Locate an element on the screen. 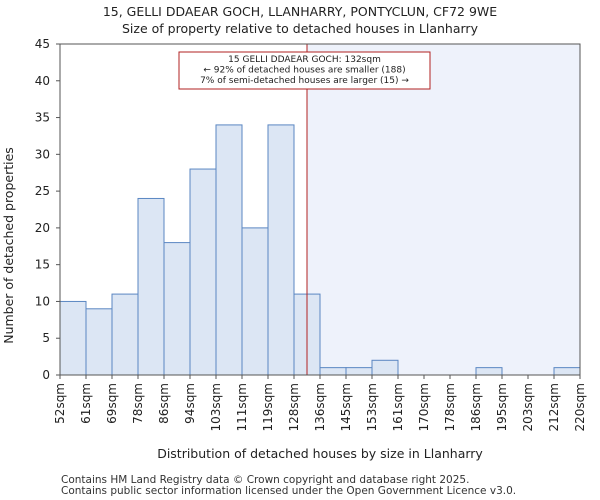  bar-69sqm is located at coordinates (125, 334).